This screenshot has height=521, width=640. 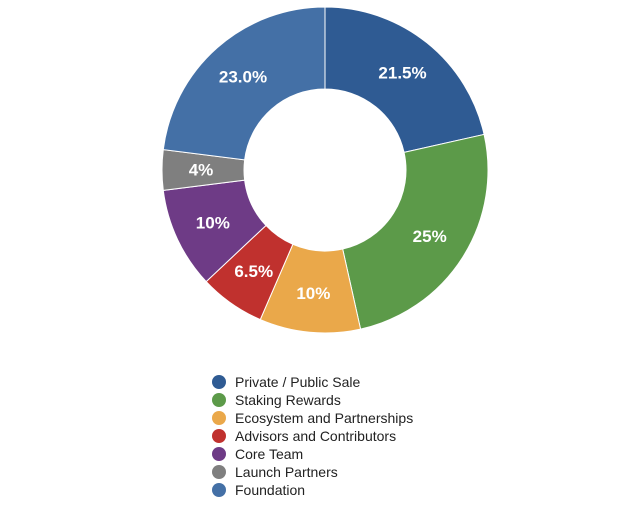 What do you see at coordinates (243, 76) in the screenshot?
I see `slice-label: 23.0%` at bounding box center [243, 76].